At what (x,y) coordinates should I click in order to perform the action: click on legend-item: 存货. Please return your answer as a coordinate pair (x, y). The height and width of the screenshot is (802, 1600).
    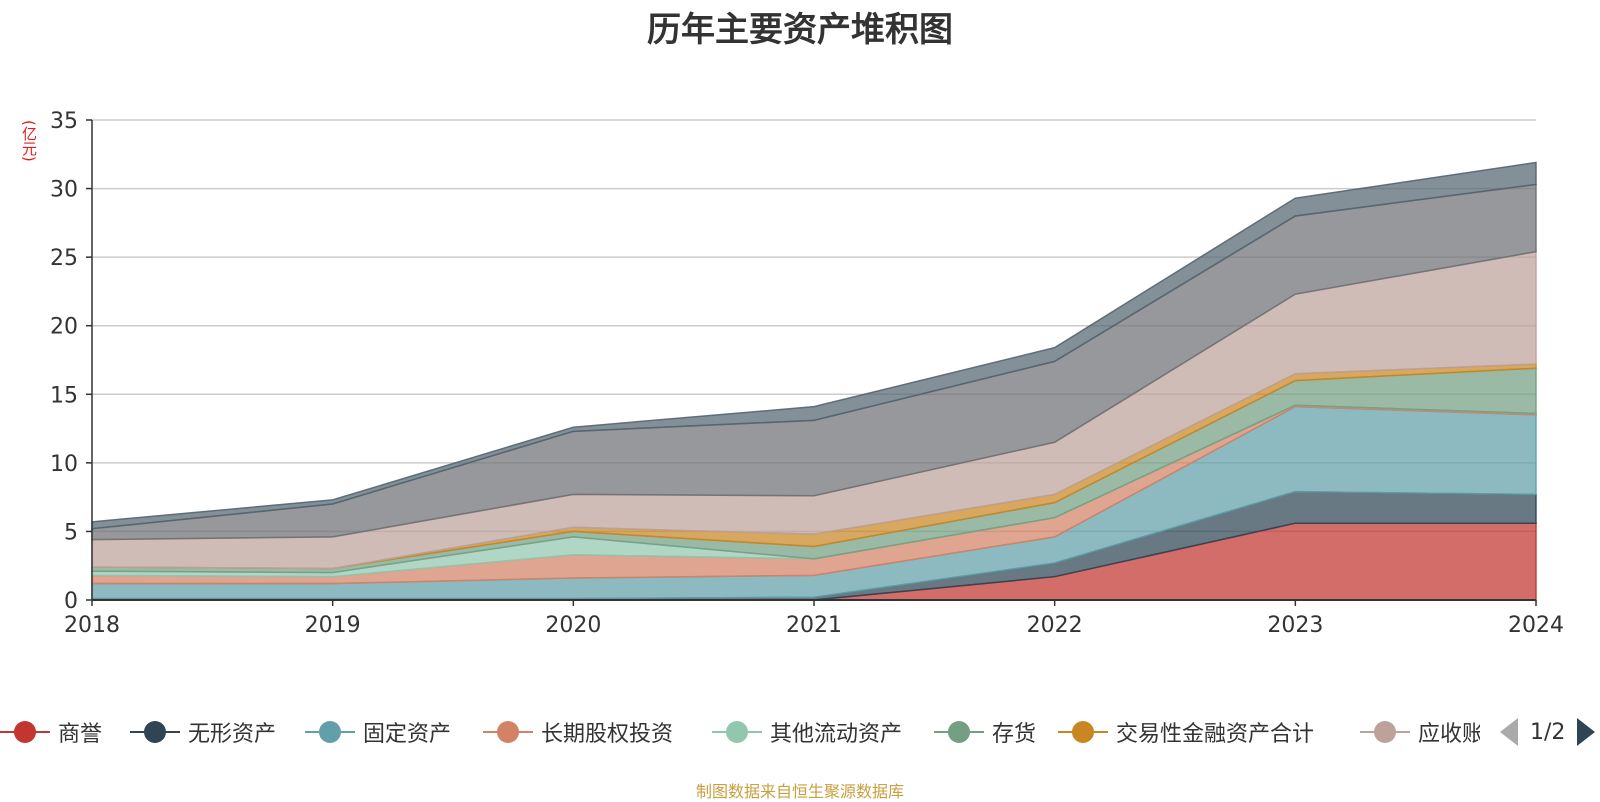
    Looking at the image, I should click on (985, 732).